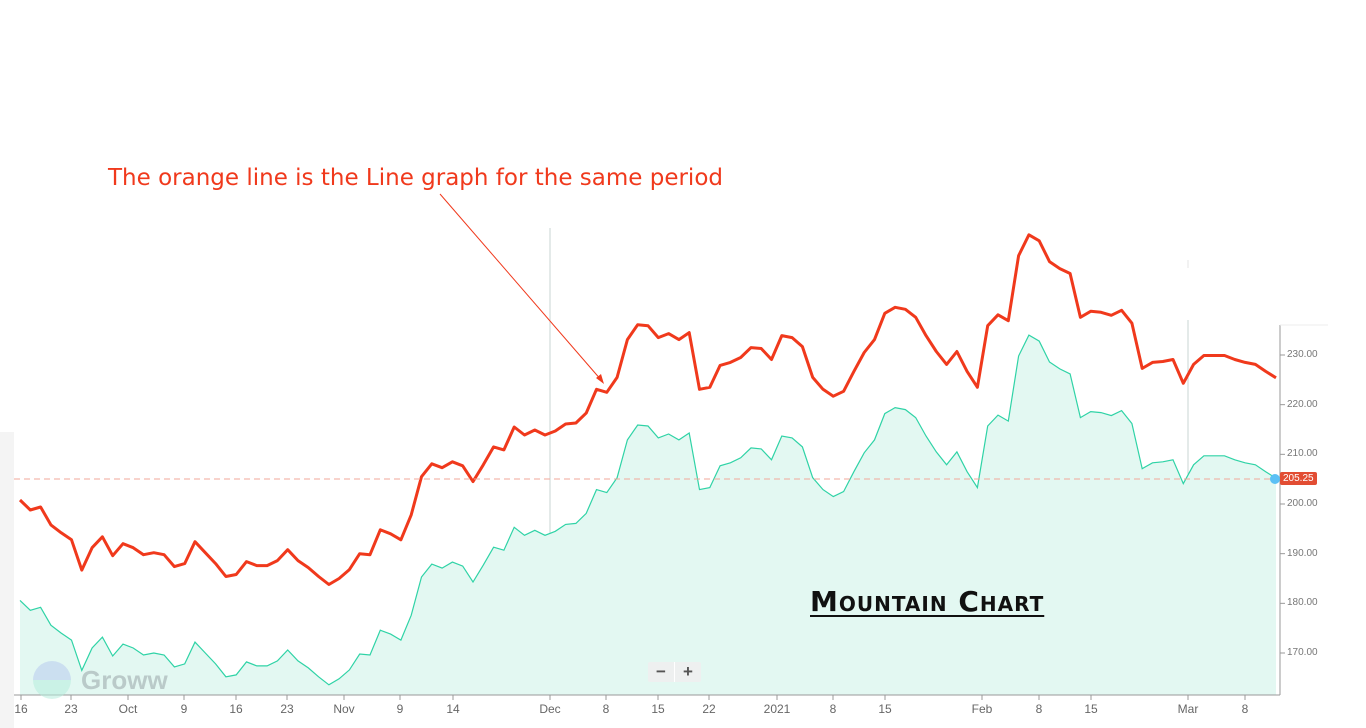  I want to click on left-panel-strip, so click(7, 580).